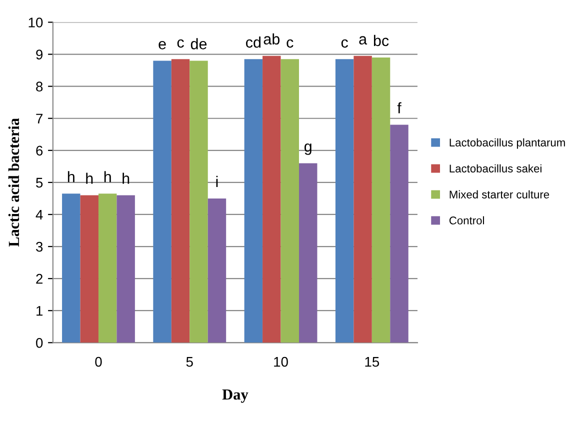  What do you see at coordinates (363, 40) in the screenshot?
I see `annotation: a` at bounding box center [363, 40].